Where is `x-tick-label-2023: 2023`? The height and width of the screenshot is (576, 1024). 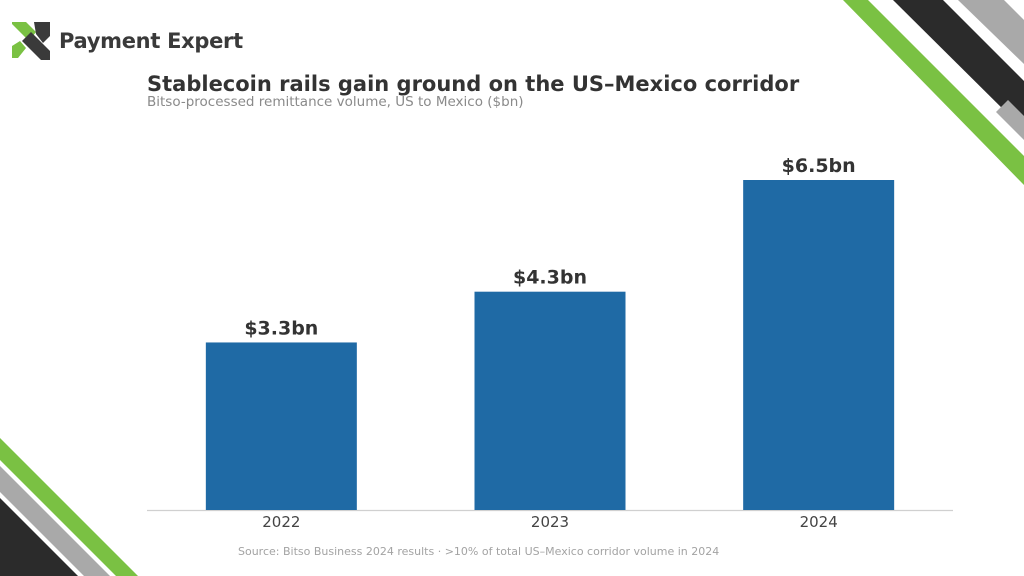 x-tick-label-2023: 2023 is located at coordinates (550, 522).